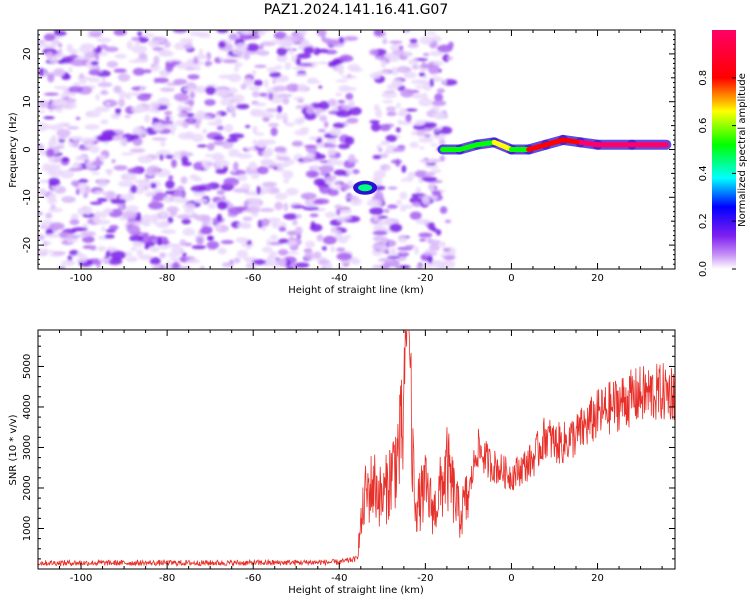 The width and height of the screenshot is (750, 600). Describe the element at coordinates (167, 578) in the screenshot. I see `bottom-x-tick-label: -80` at that location.